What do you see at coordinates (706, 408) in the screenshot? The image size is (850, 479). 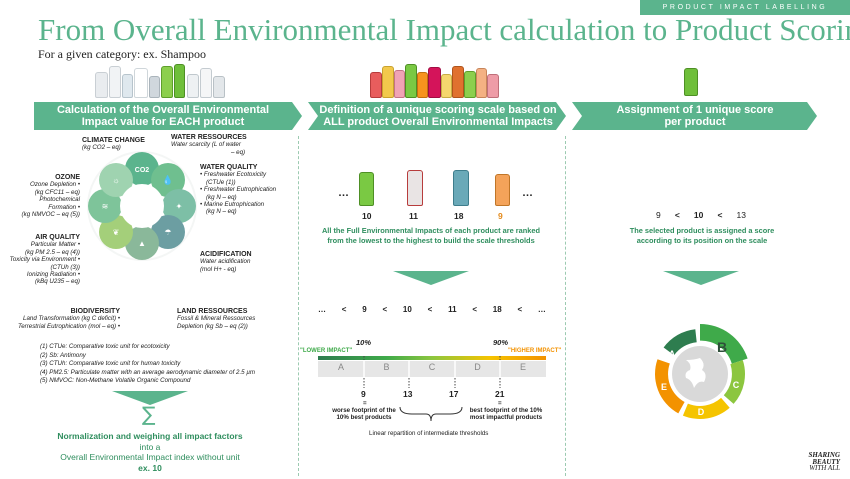 I see `gauge-segment-d` at bounding box center [706, 408].